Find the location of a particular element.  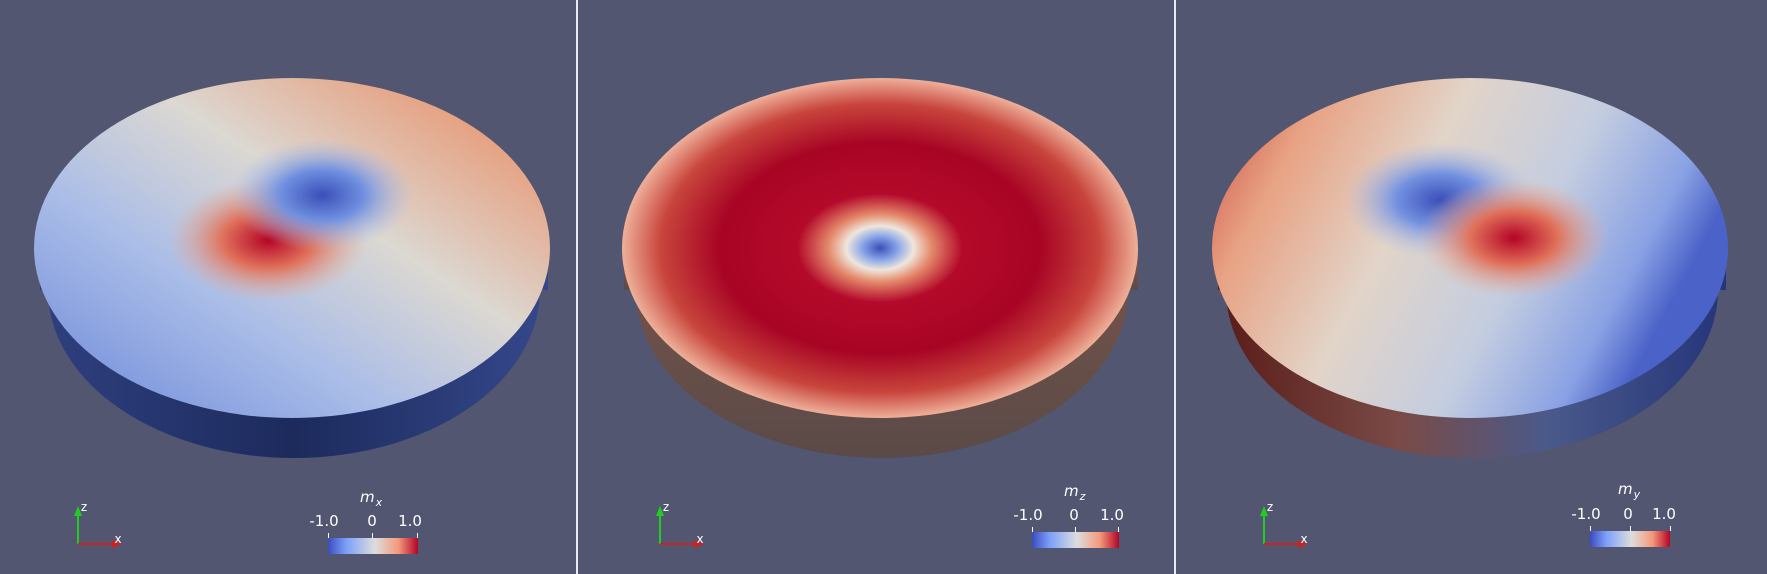

quantity-subscript: y is located at coordinates (1637, 494).